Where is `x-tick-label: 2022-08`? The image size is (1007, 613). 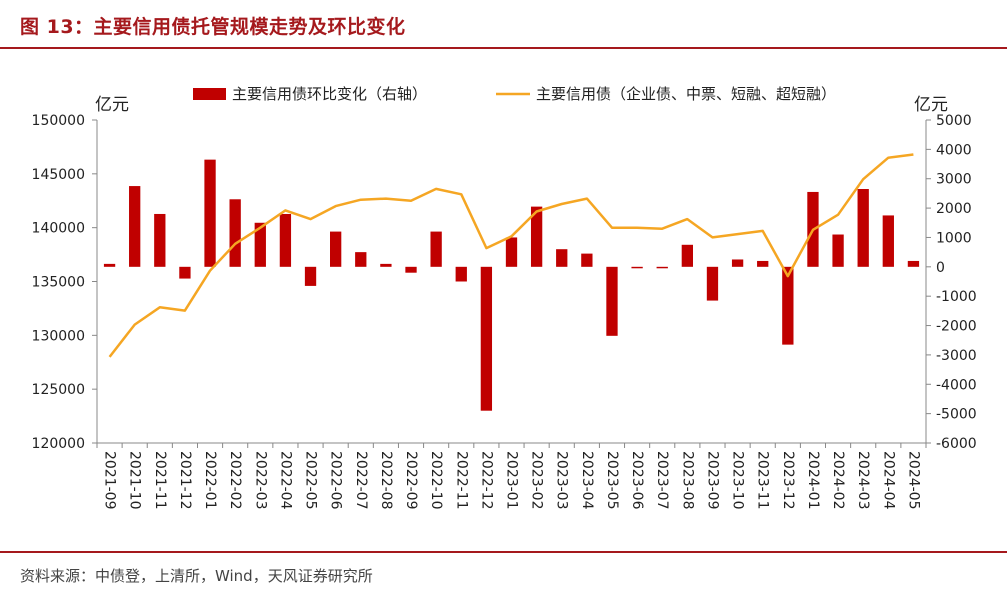 x-tick-label: 2022-08 is located at coordinates (386, 480).